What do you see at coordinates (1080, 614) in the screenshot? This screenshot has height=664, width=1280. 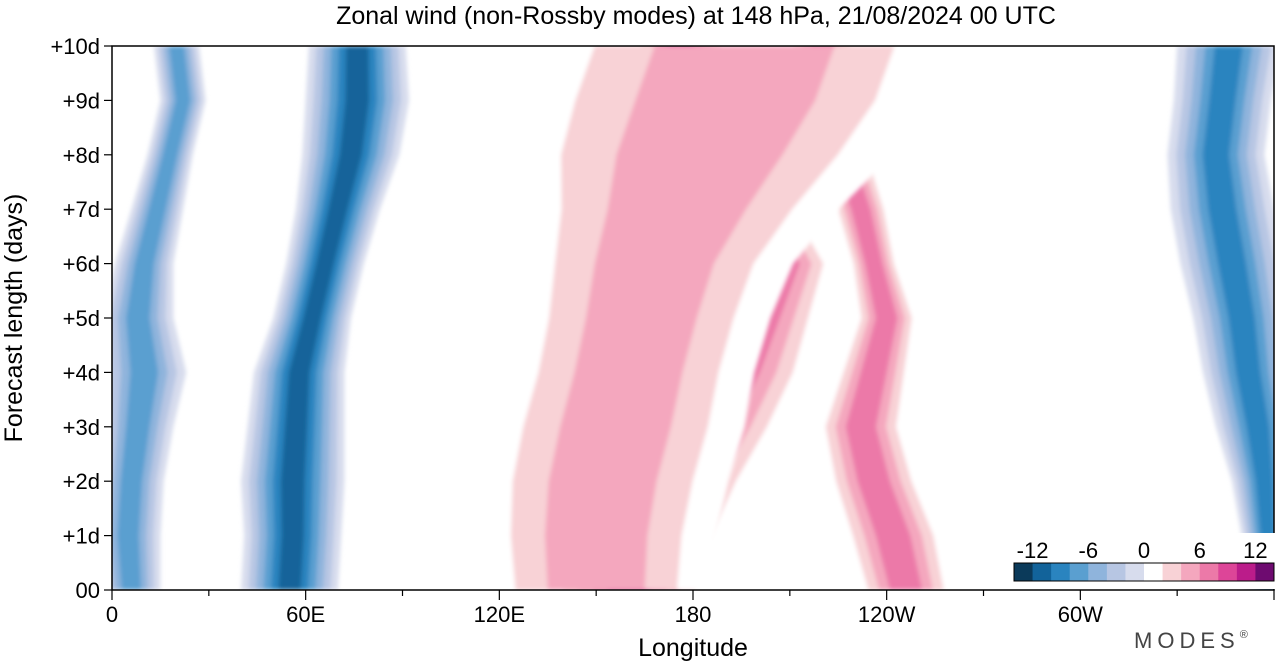 I see `x-tick-label: 60W` at bounding box center [1080, 614].